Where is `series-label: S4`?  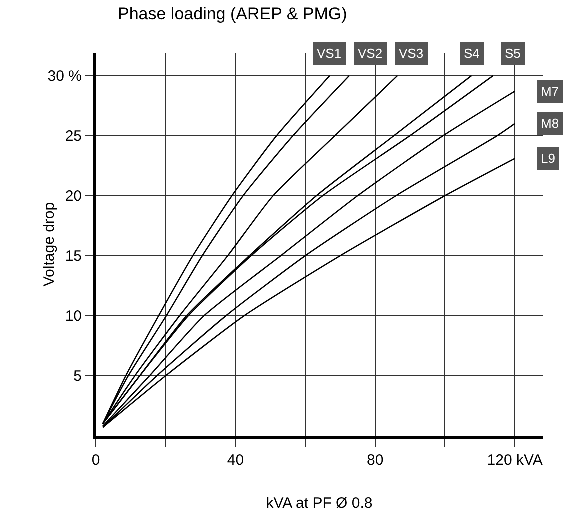 series-label: S4 is located at coordinates (472, 53).